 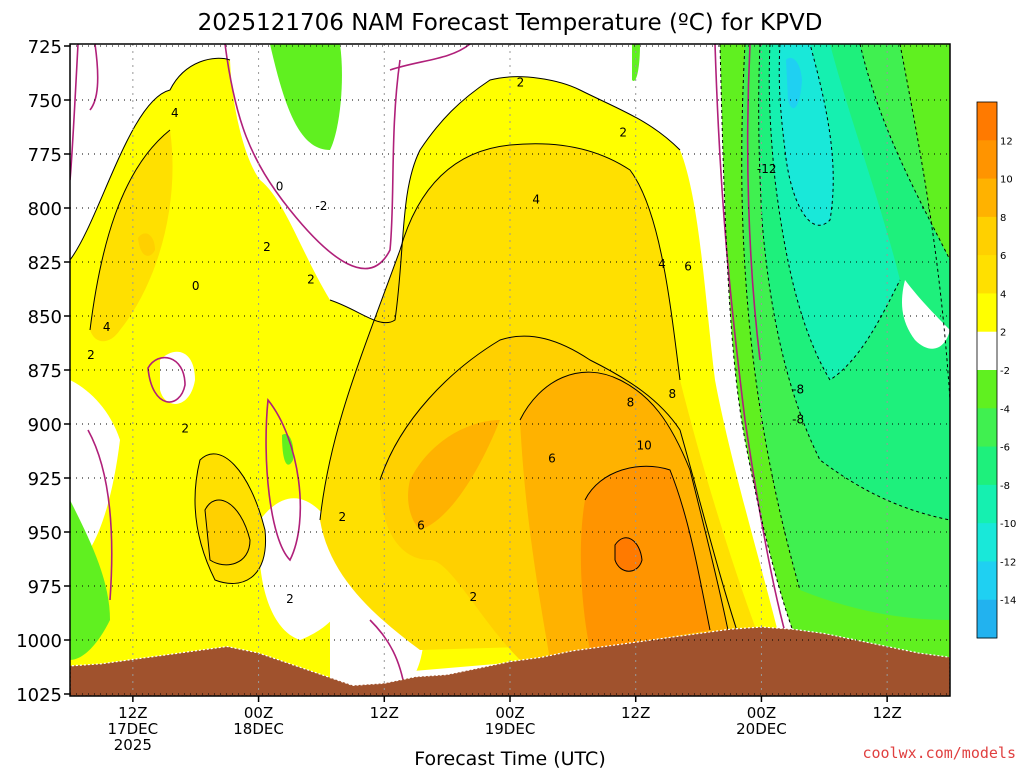 What do you see at coordinates (39, 641) in the screenshot?
I see `y-tick-label: 1000` at bounding box center [39, 641].